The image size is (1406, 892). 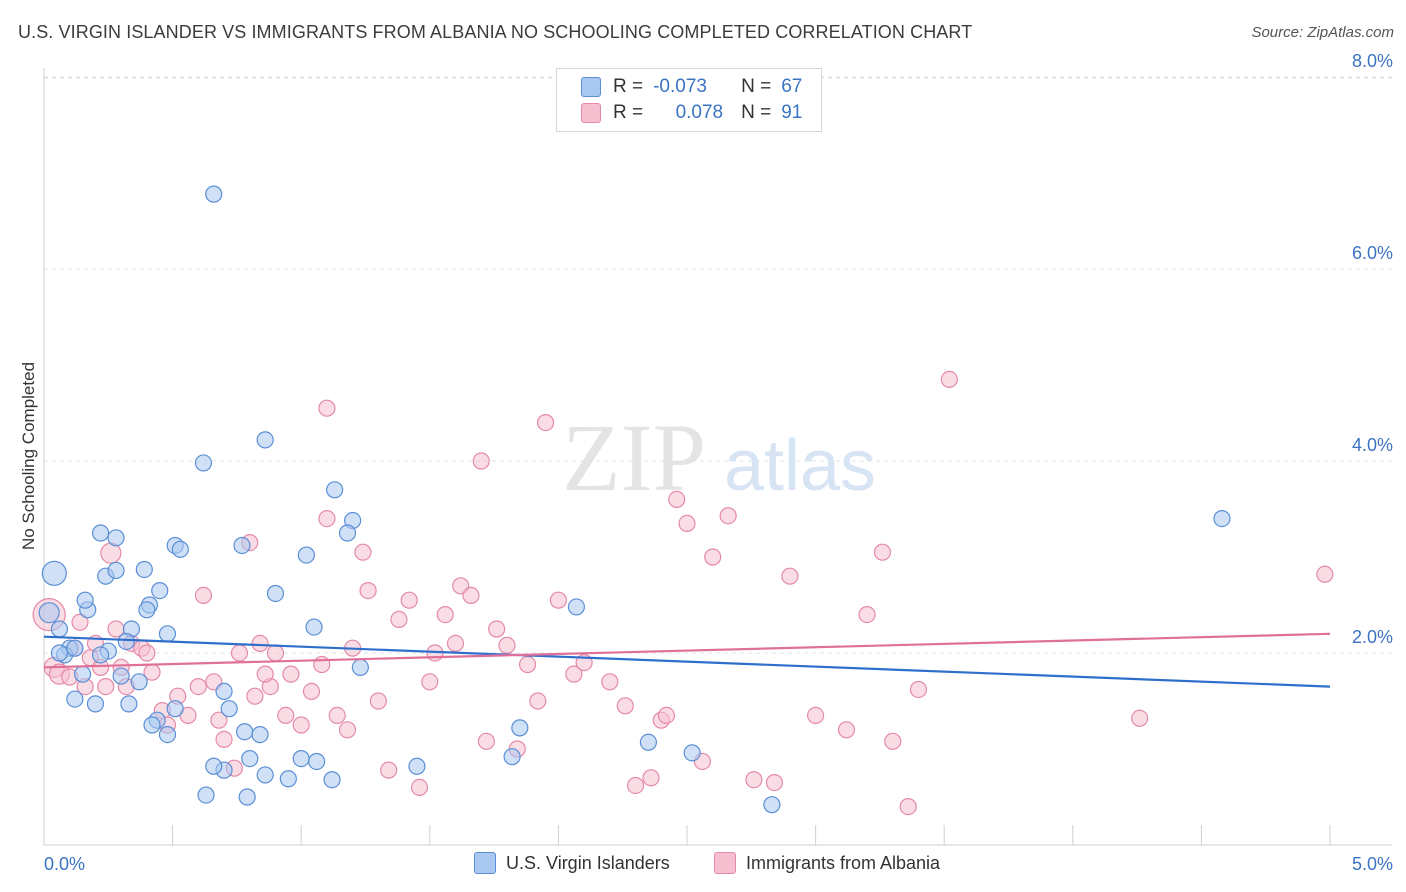 I want to click on y-tick-label: 6.0%, so click(x=1372, y=253).